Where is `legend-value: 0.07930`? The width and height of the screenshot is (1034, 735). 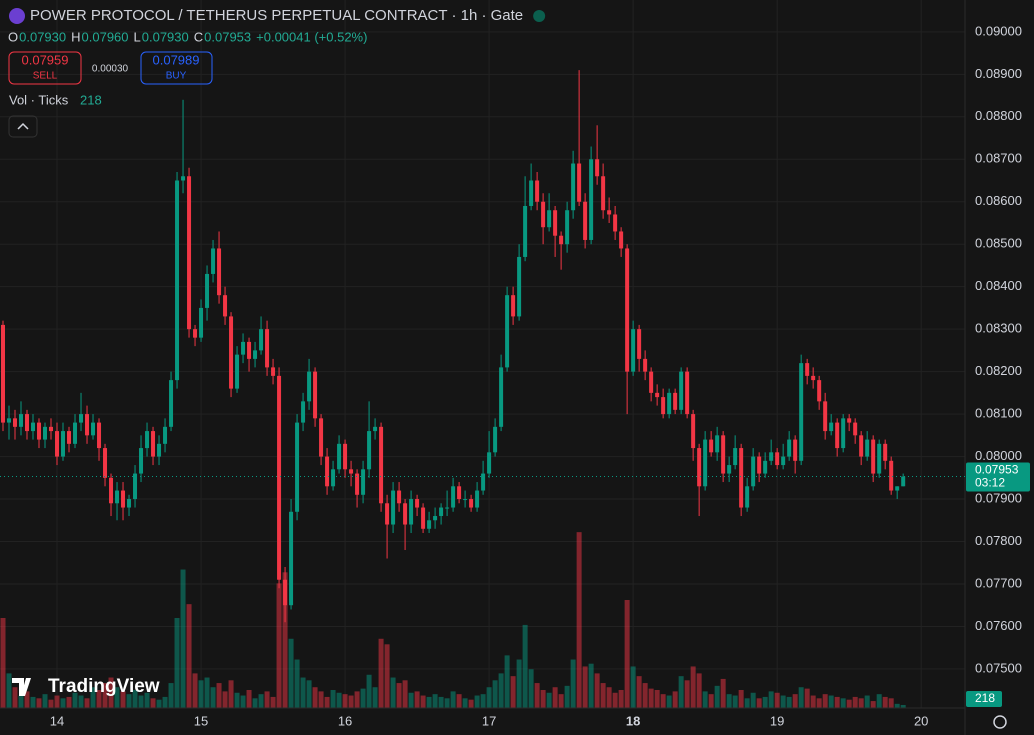
legend-value: 0.07930 is located at coordinates (42, 36).